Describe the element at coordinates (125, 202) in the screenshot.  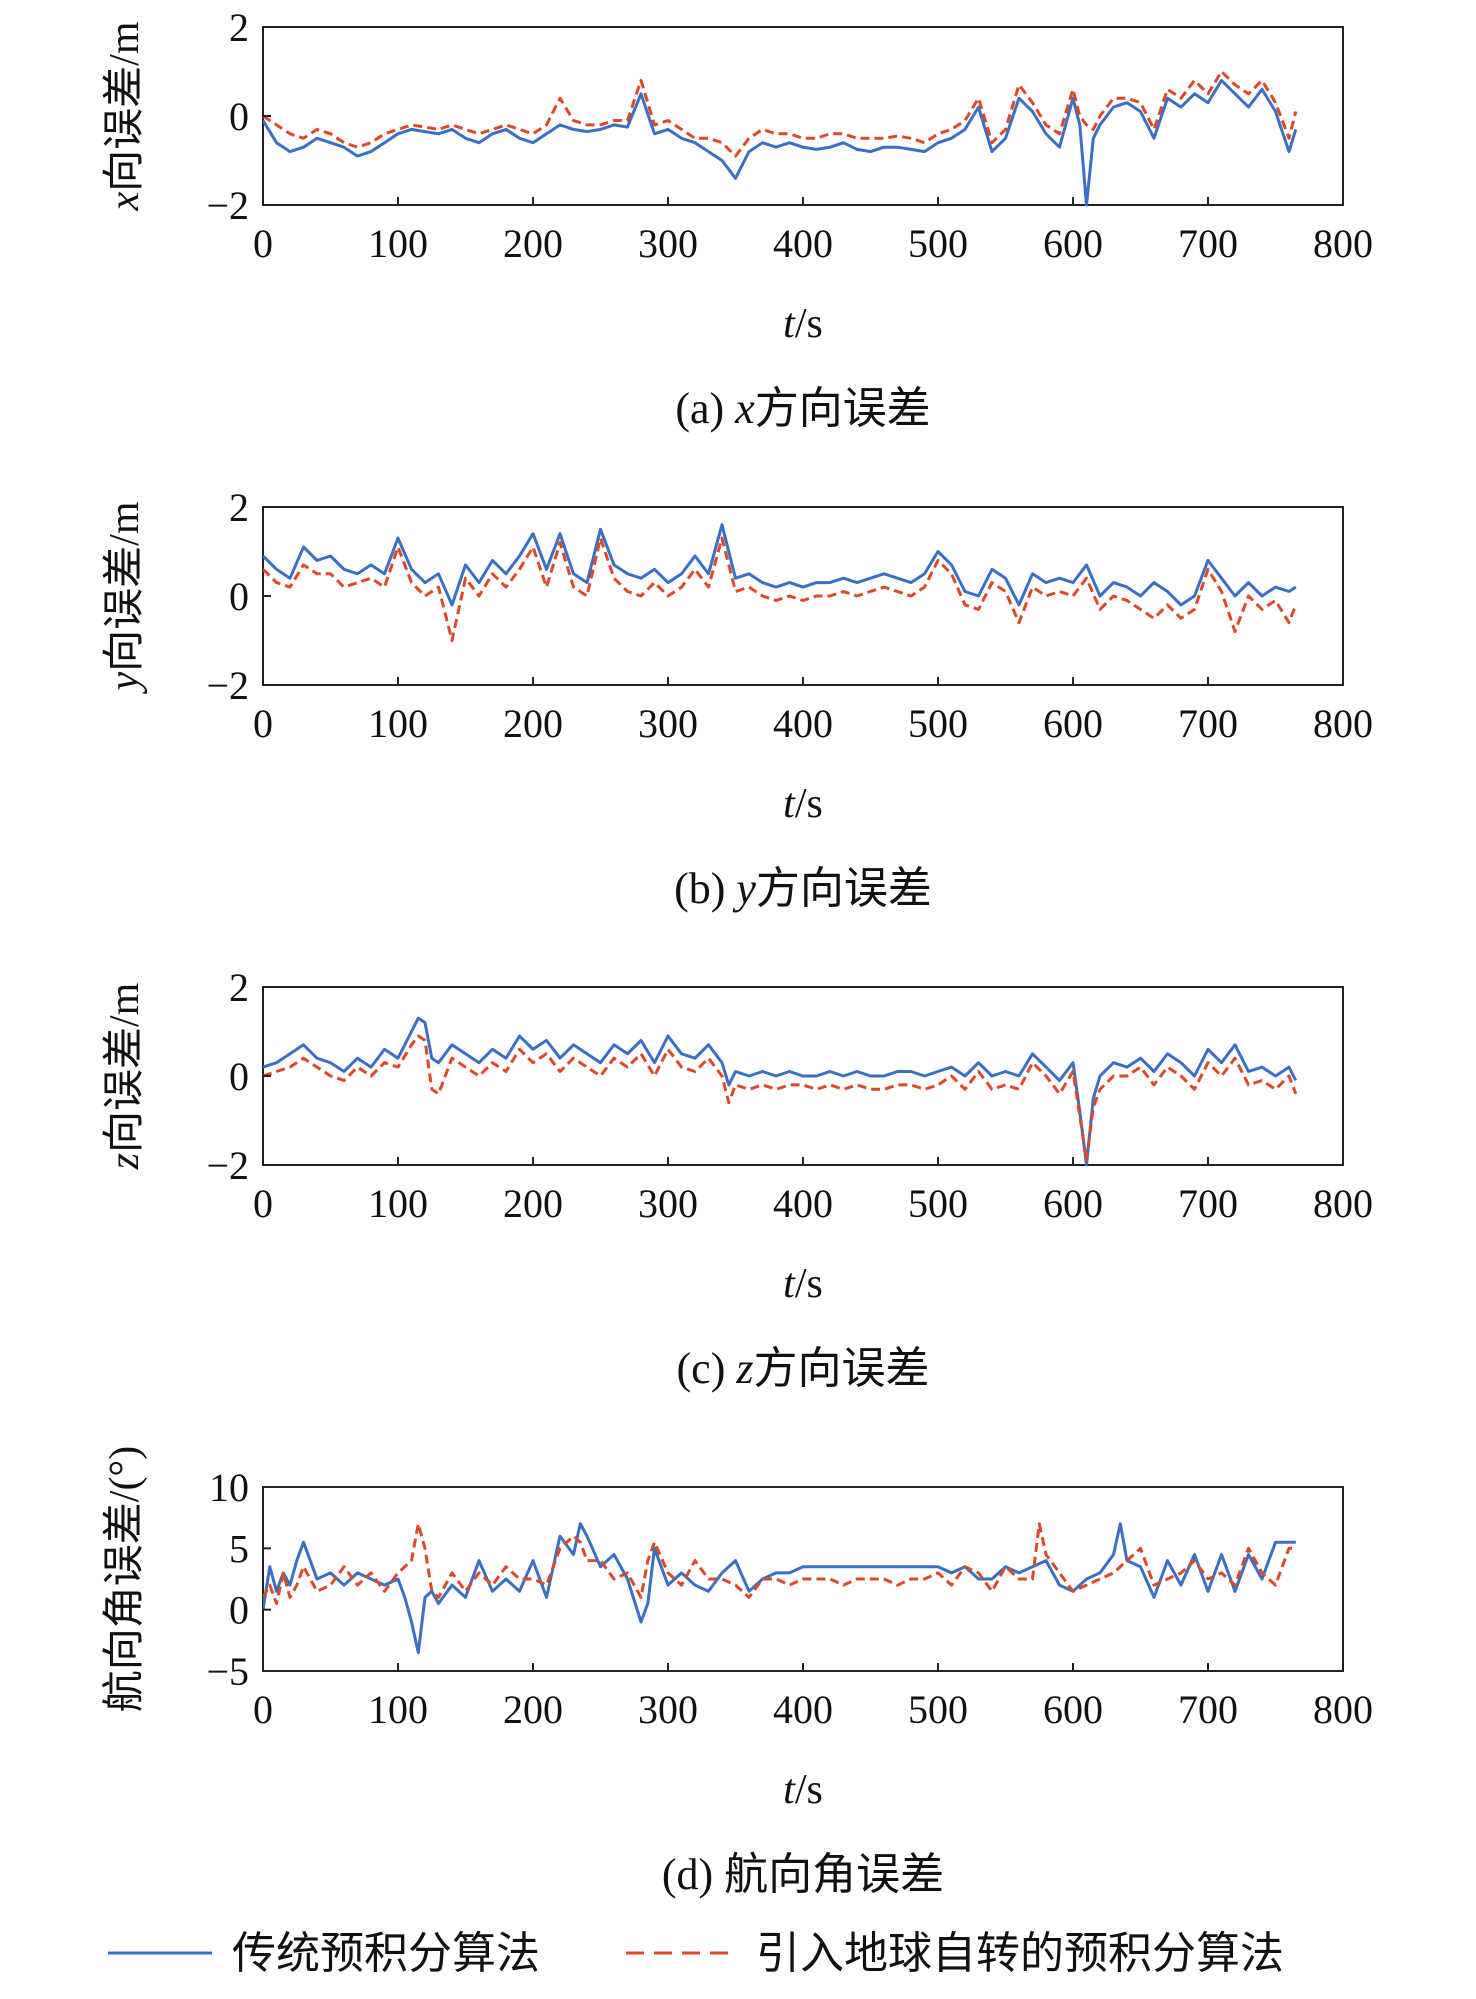
I see `y-axis-label-var: x` at that location.